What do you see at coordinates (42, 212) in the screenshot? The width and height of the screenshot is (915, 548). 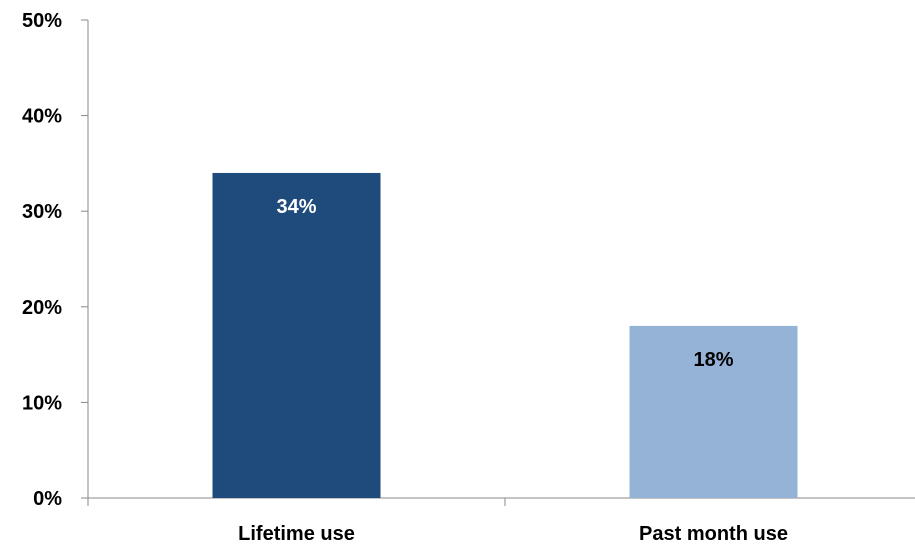 I see `y-tick-label: 30%` at bounding box center [42, 212].